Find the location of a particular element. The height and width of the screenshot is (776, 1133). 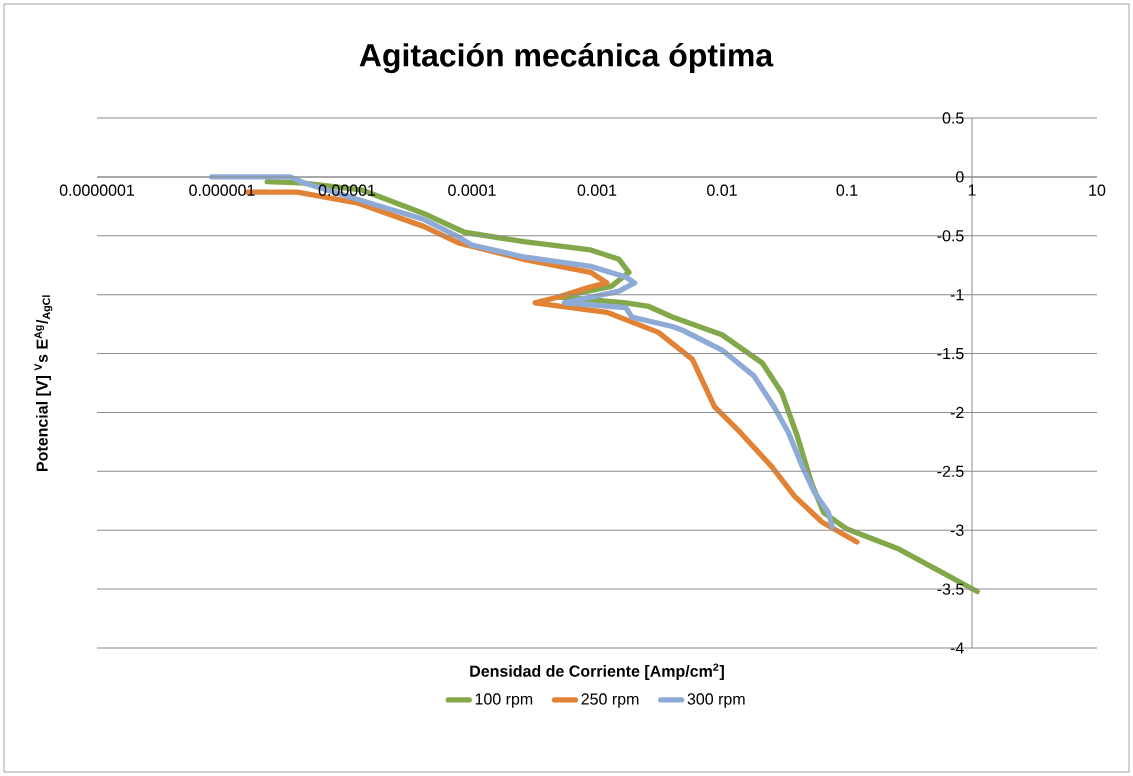

legend-label: 250 rpm is located at coordinates (610, 700).